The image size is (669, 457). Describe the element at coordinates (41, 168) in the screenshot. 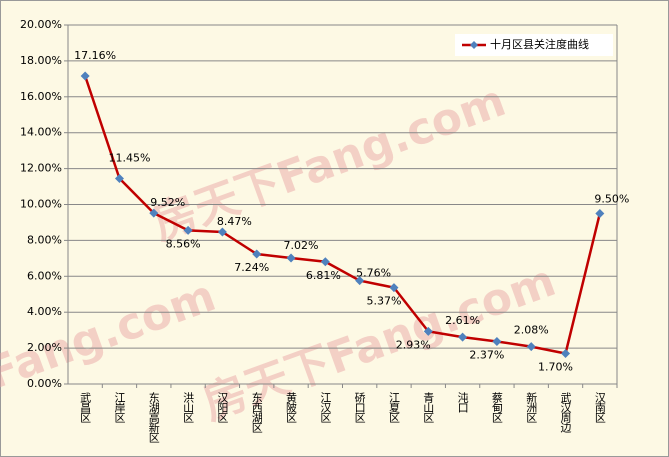

I see `y-tick-label: 12.00%` at that location.